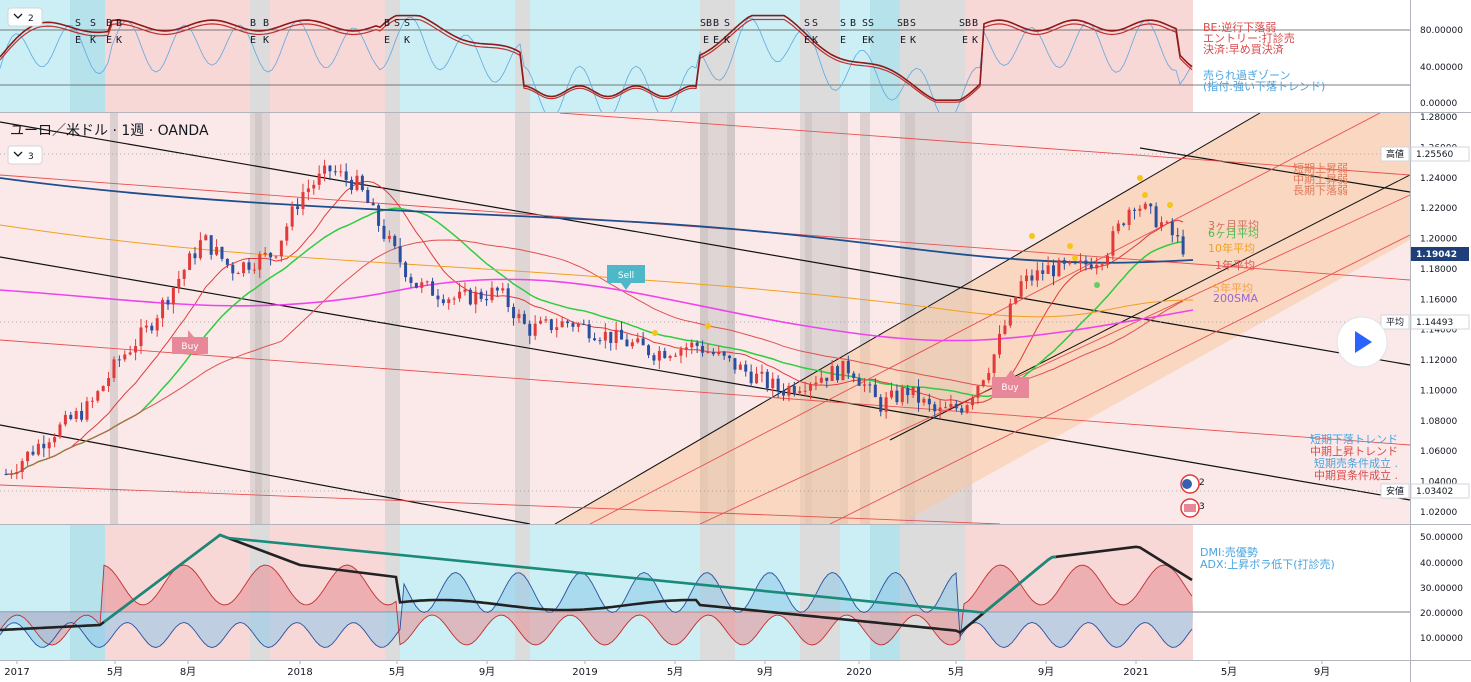  What do you see at coordinates (975, 40) in the screenshot?
I see `signal-bottom: K` at bounding box center [975, 40].